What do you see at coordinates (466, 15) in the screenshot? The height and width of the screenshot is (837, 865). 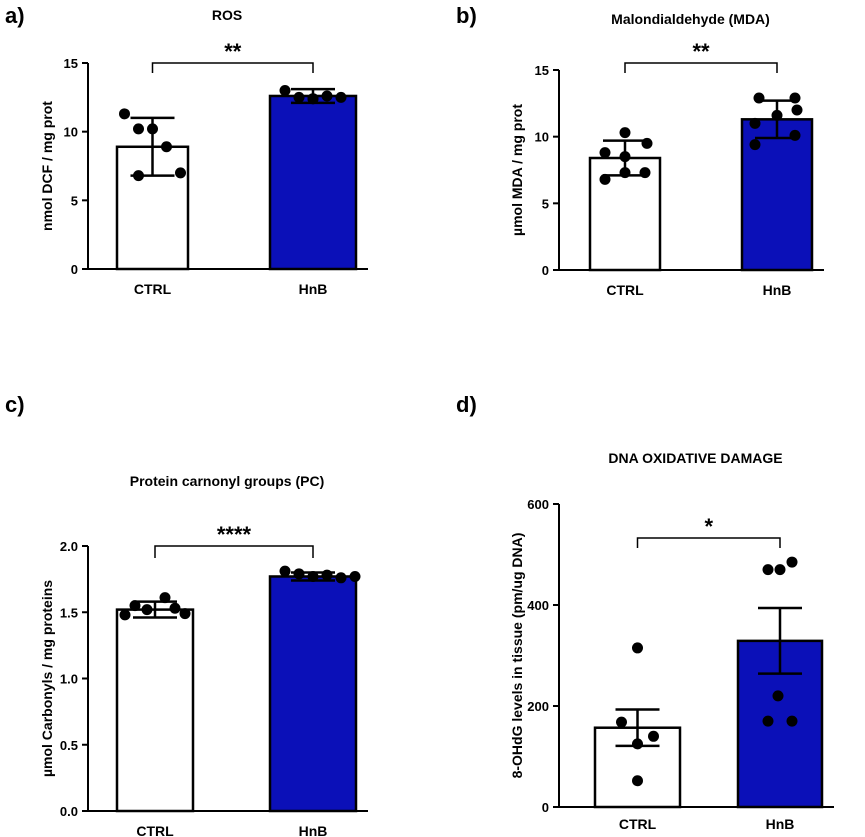 I see `panel-label: b)` at bounding box center [466, 15].